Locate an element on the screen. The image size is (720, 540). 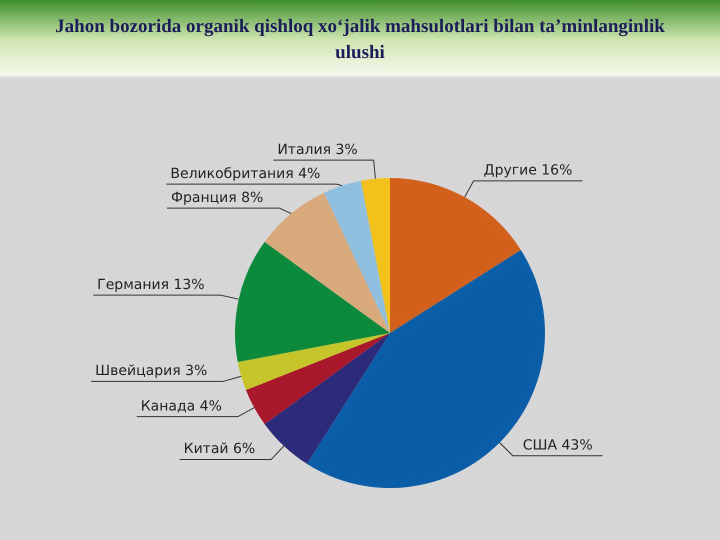
slice-label: Китай 6% is located at coordinates (220, 449).